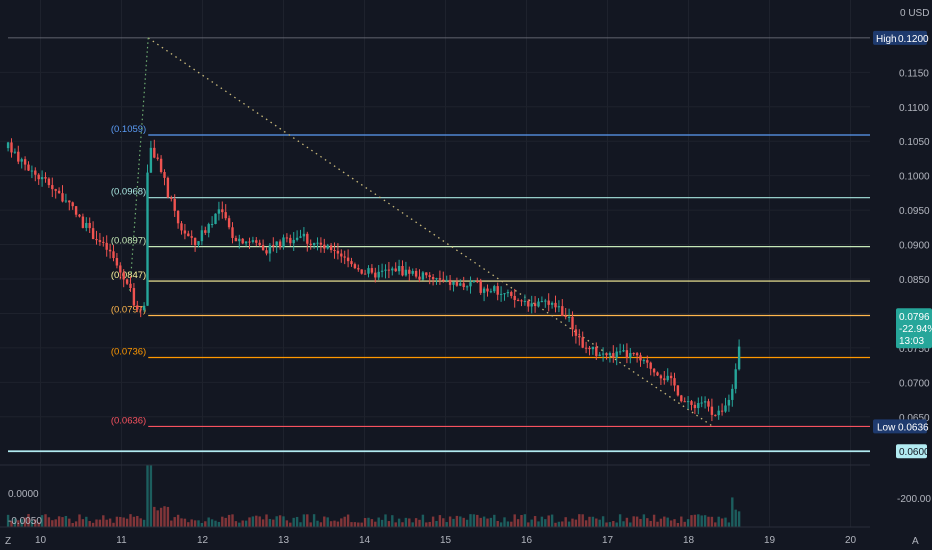 The height and width of the screenshot is (550, 932). Describe the element at coordinates (914, 108) in the screenshot. I see `y-tick-label: 0.1100` at that location.